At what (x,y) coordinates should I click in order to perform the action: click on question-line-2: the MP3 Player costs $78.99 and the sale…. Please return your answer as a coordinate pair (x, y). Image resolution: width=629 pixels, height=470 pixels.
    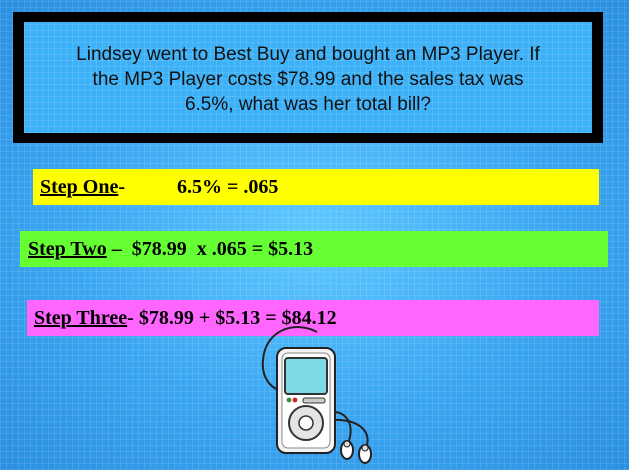
    Looking at the image, I should click on (308, 79).